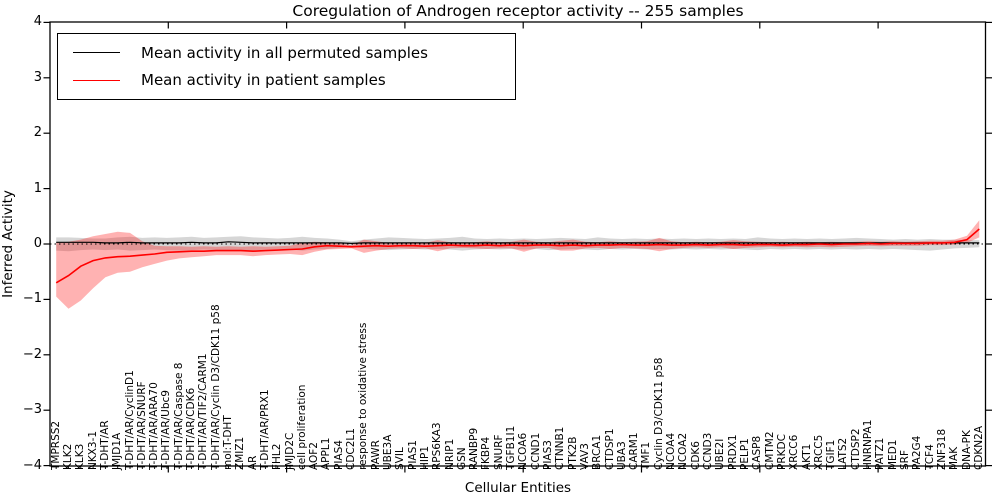 The width and height of the screenshot is (1000, 500). What do you see at coordinates (954, 458) in the screenshot?
I see `x-tick-label: MAK` at bounding box center [954, 458].